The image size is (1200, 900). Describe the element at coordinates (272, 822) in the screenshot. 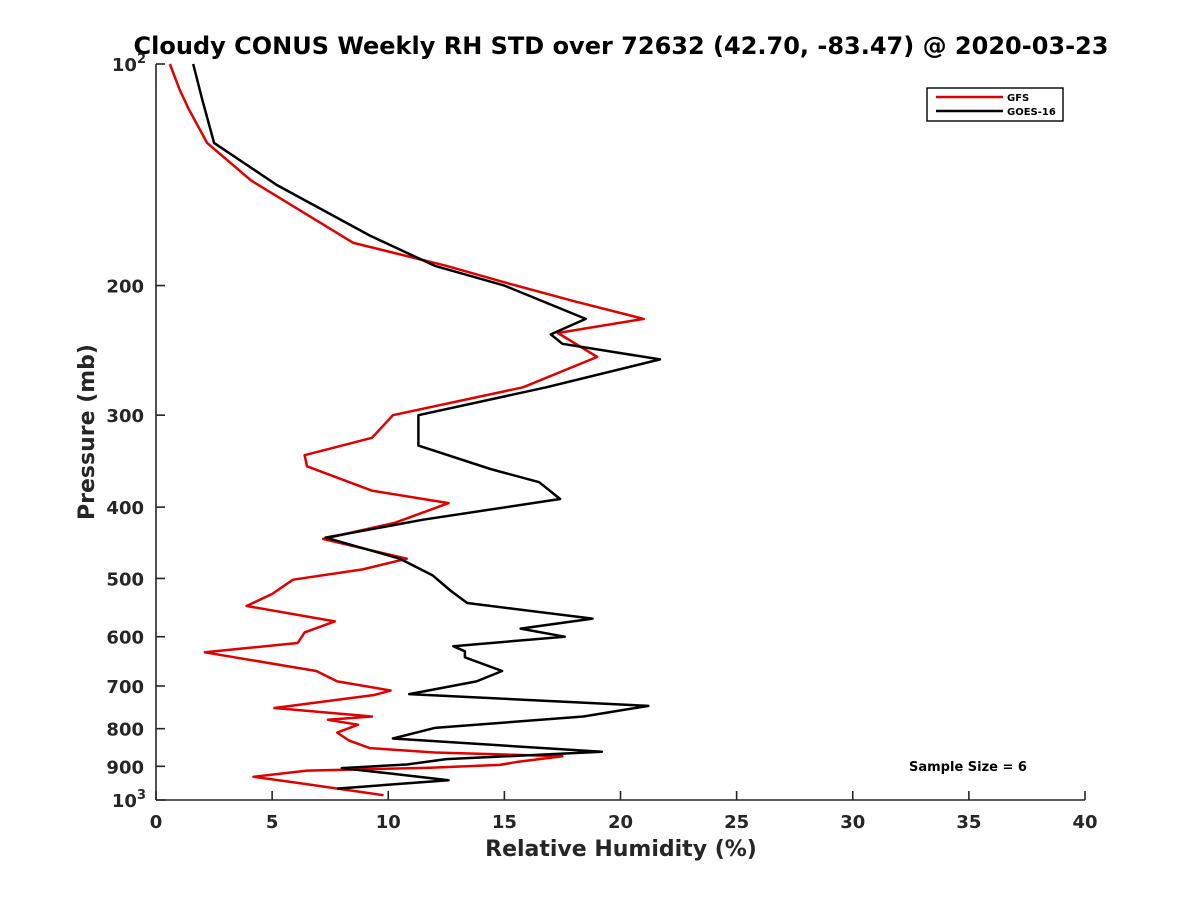

I see `x-tick-label: 5` at that location.